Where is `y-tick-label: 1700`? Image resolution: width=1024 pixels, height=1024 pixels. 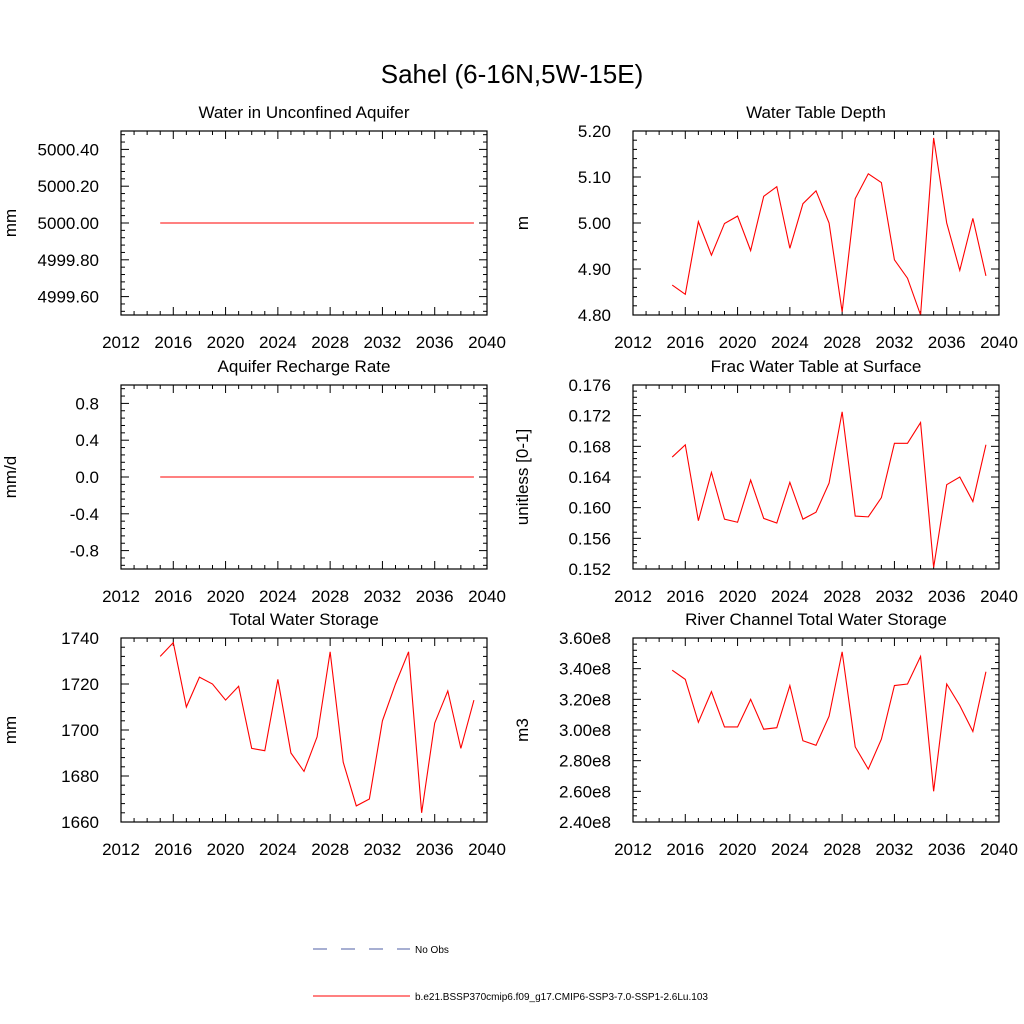 y-tick-label: 1700 is located at coordinates (80, 730).